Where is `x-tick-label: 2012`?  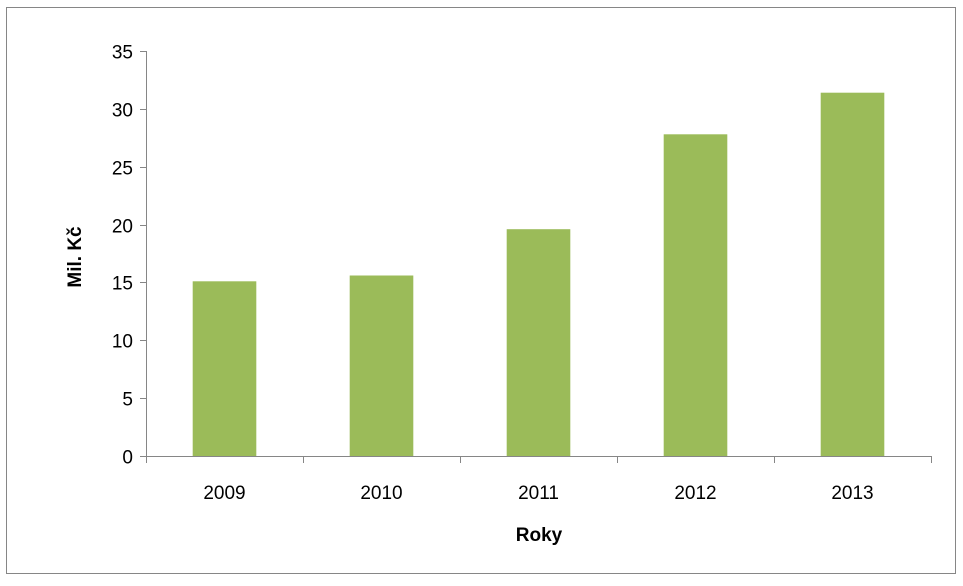
x-tick-label: 2012 is located at coordinates (695, 493).